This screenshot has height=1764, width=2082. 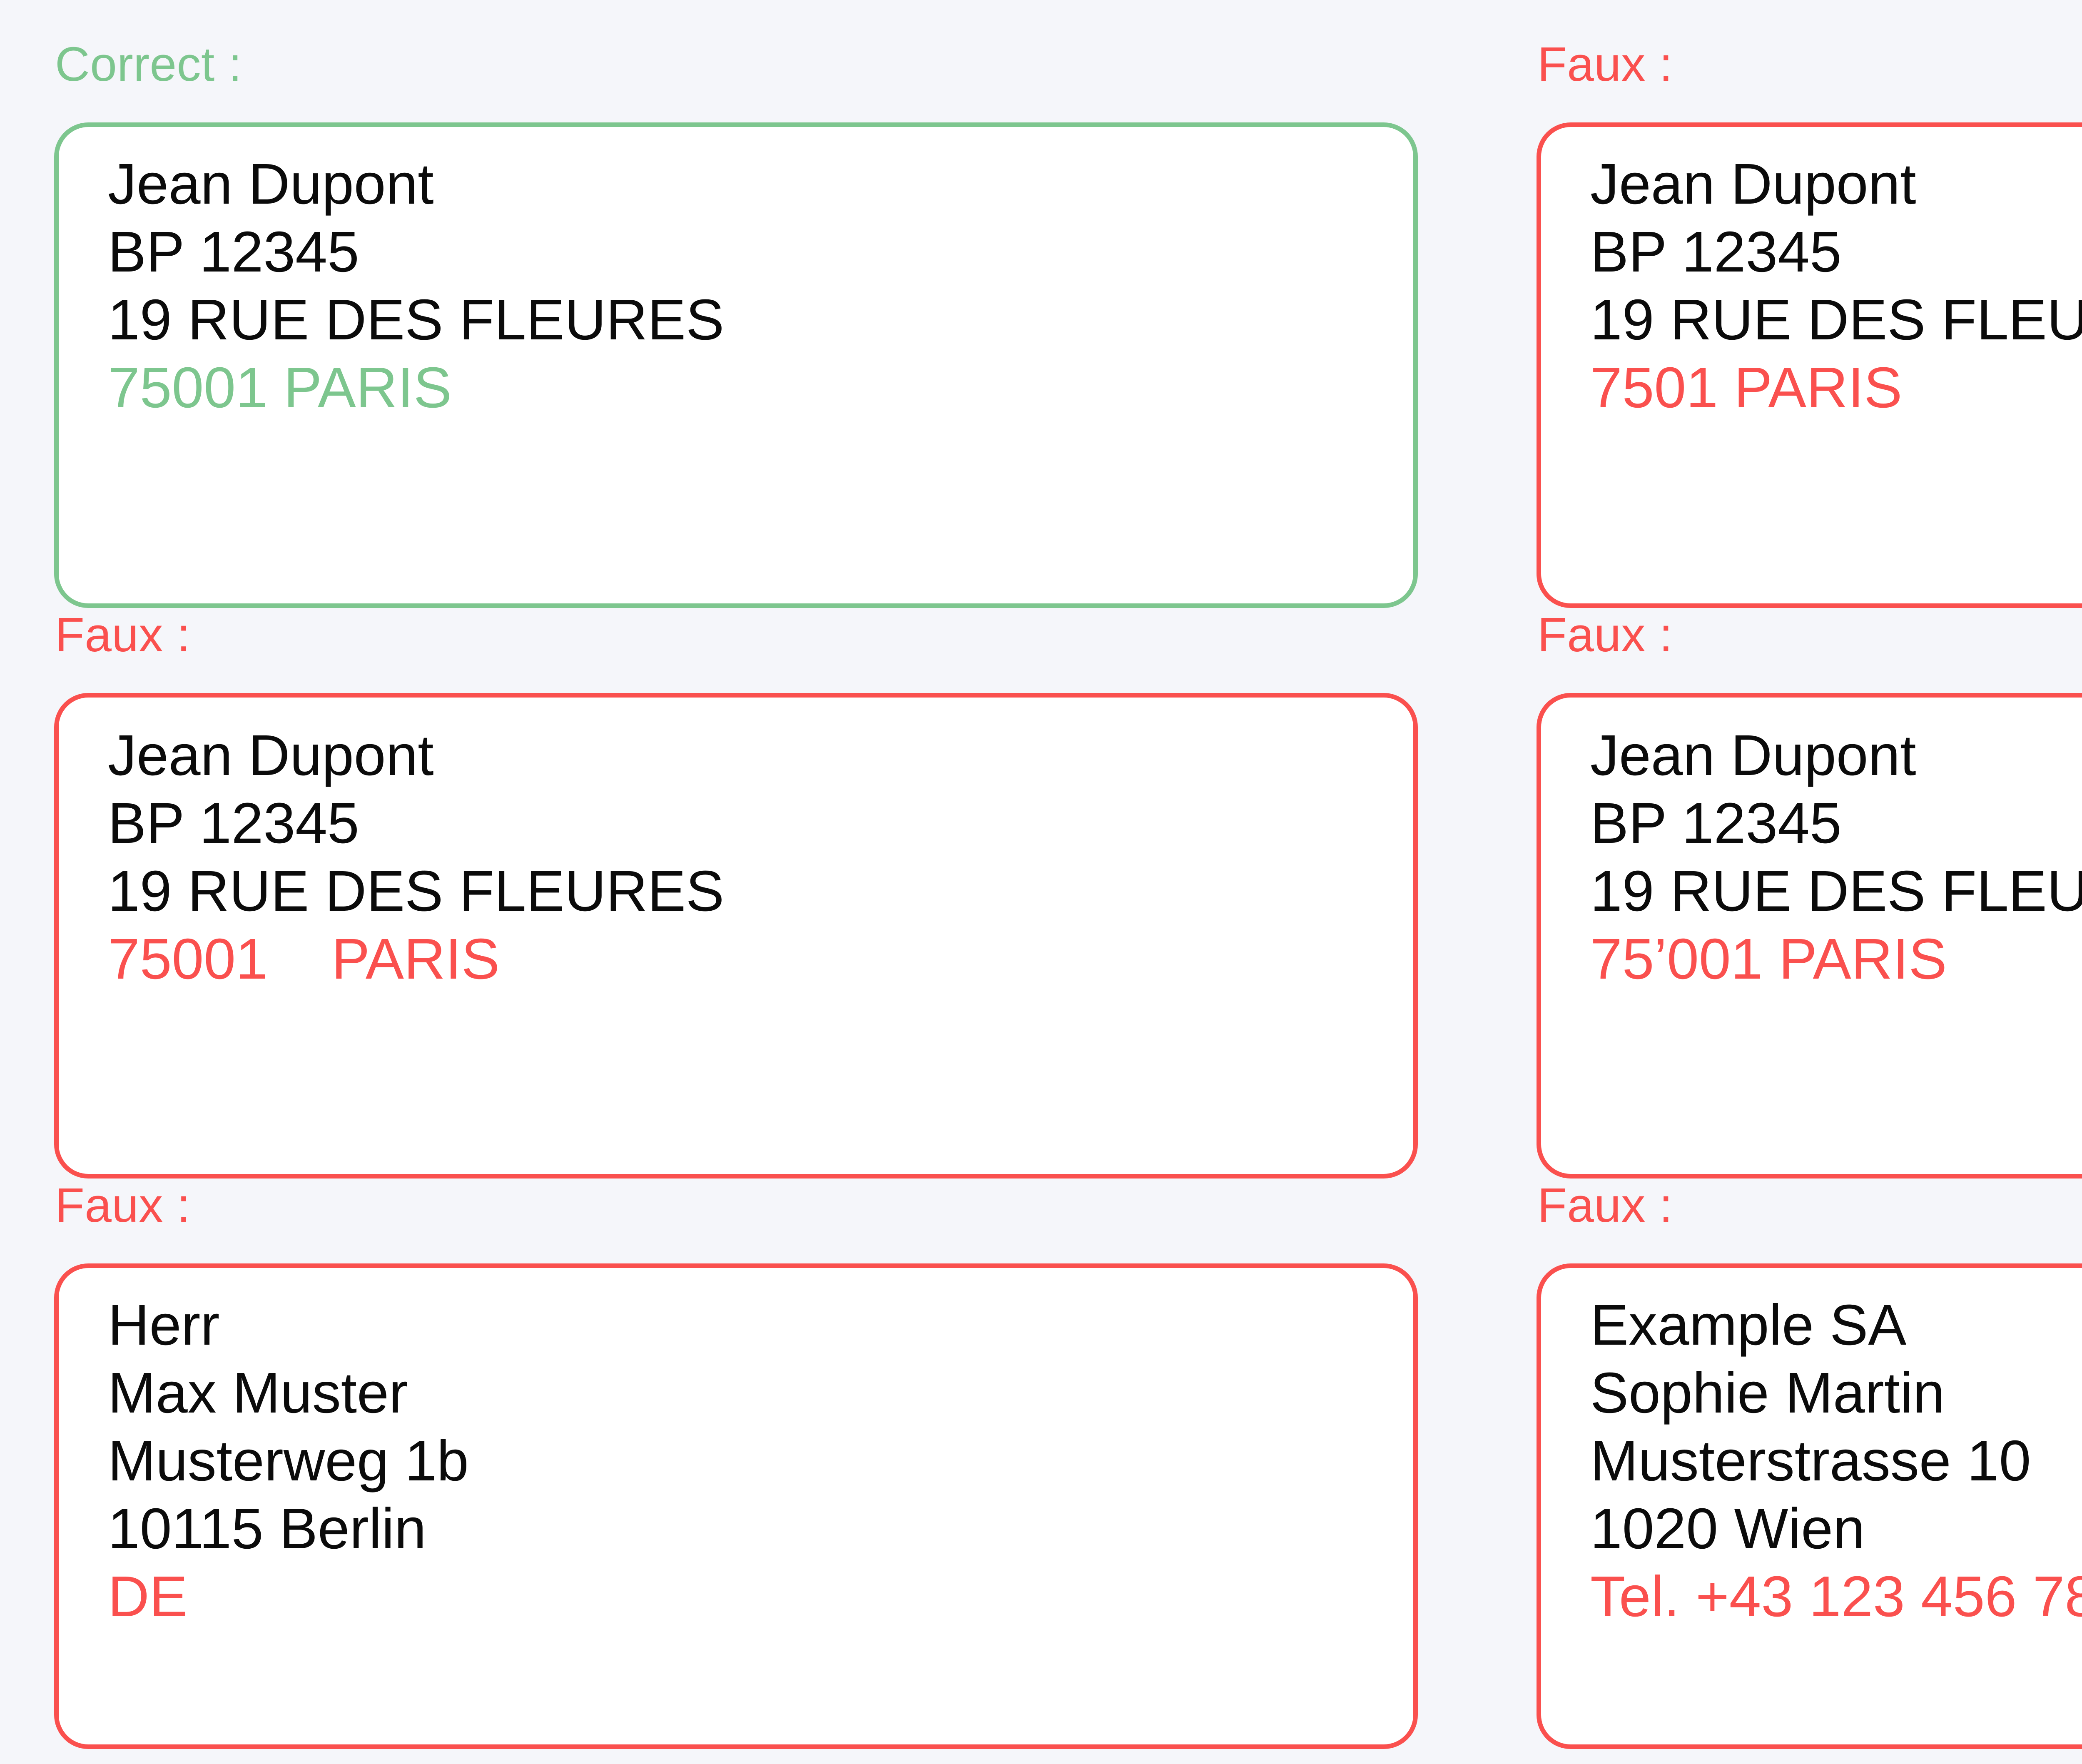 What do you see at coordinates (1767, 1392) in the screenshot?
I see `address-line: Sophie Martin` at bounding box center [1767, 1392].